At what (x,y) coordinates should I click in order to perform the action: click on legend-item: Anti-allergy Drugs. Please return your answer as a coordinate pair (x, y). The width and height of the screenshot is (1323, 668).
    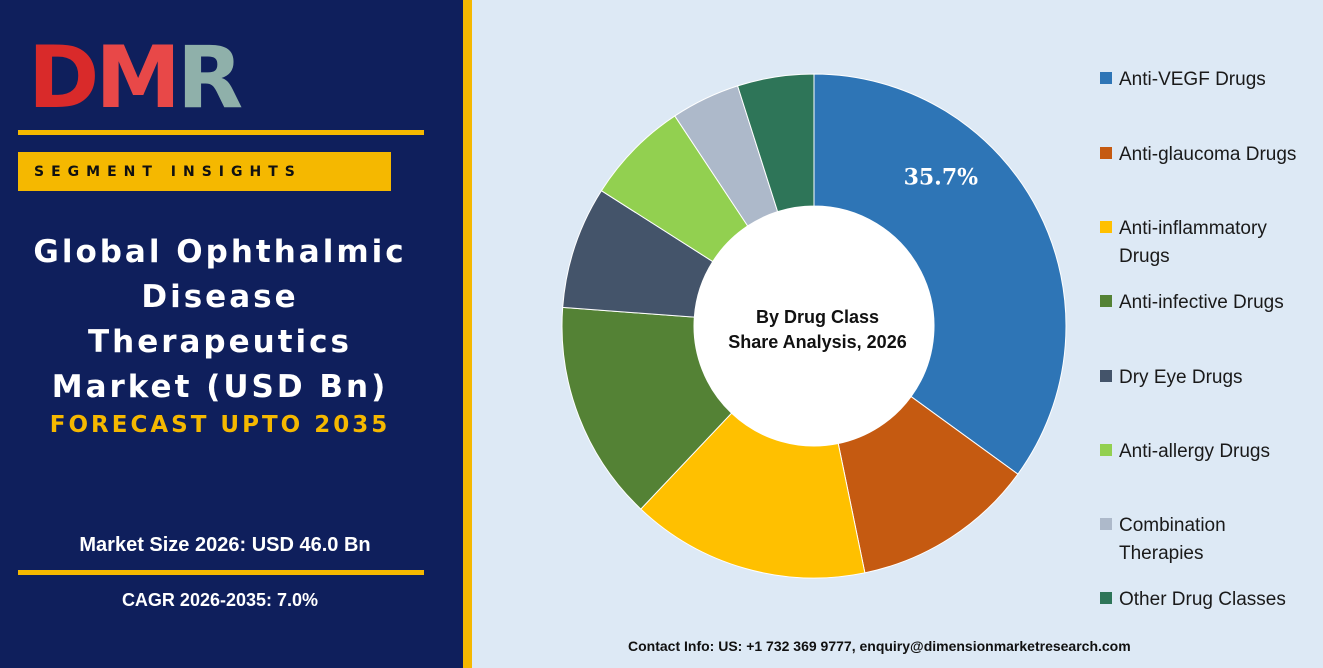
    Looking at the image, I should click on (1204, 452).